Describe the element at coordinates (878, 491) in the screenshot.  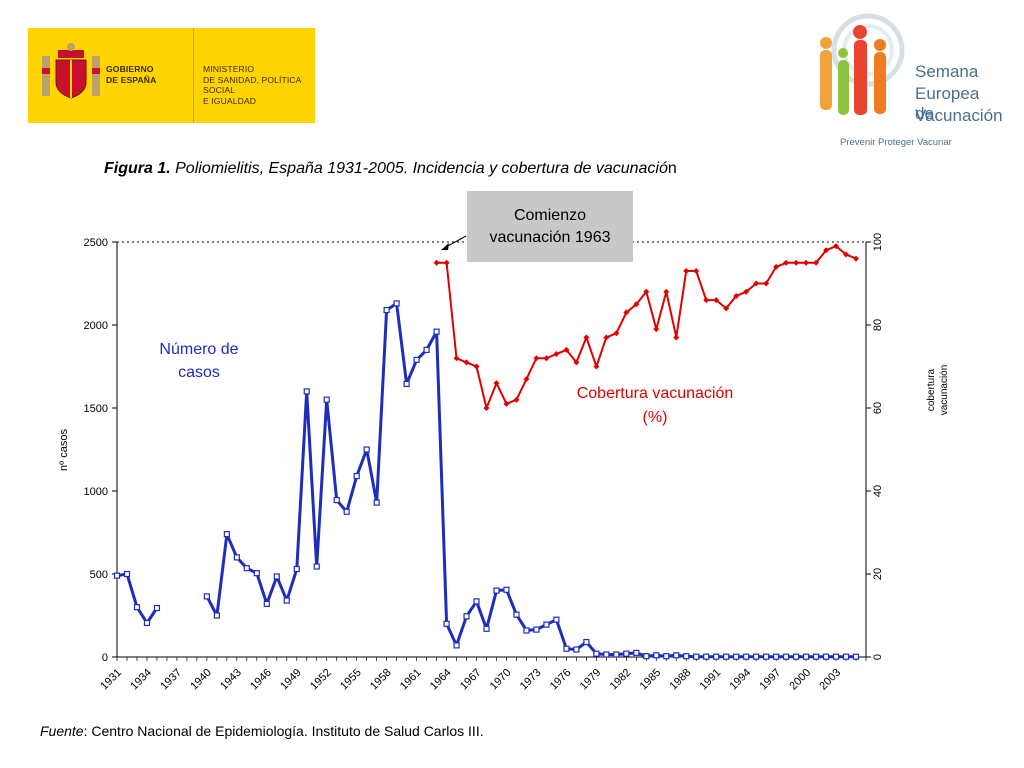
I see `y-right-tick-label: 40` at that location.